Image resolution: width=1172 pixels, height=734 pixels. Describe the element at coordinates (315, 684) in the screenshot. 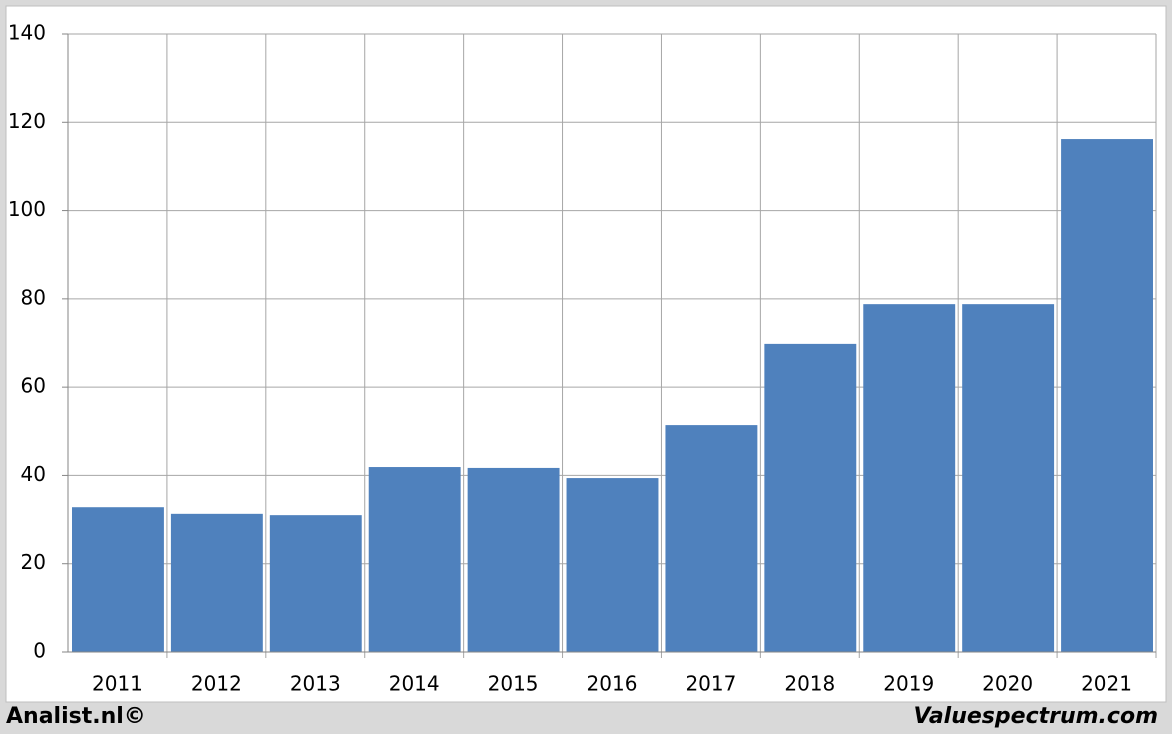

I see `x-tick-label: 2013` at that location.